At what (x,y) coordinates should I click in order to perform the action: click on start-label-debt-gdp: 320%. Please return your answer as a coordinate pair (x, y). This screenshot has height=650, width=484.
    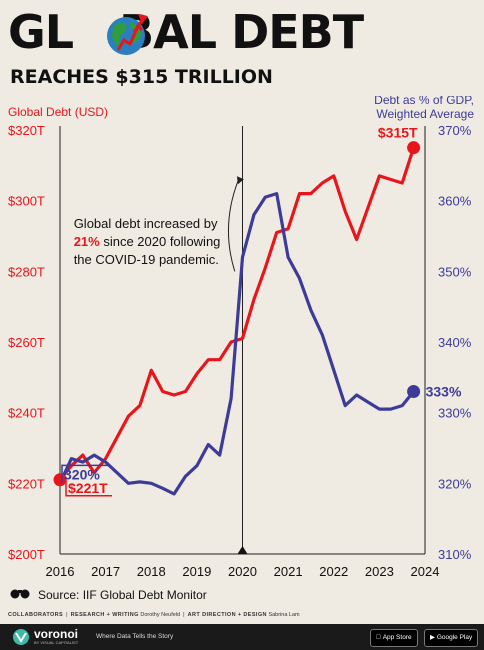
    Looking at the image, I should click on (82, 474).